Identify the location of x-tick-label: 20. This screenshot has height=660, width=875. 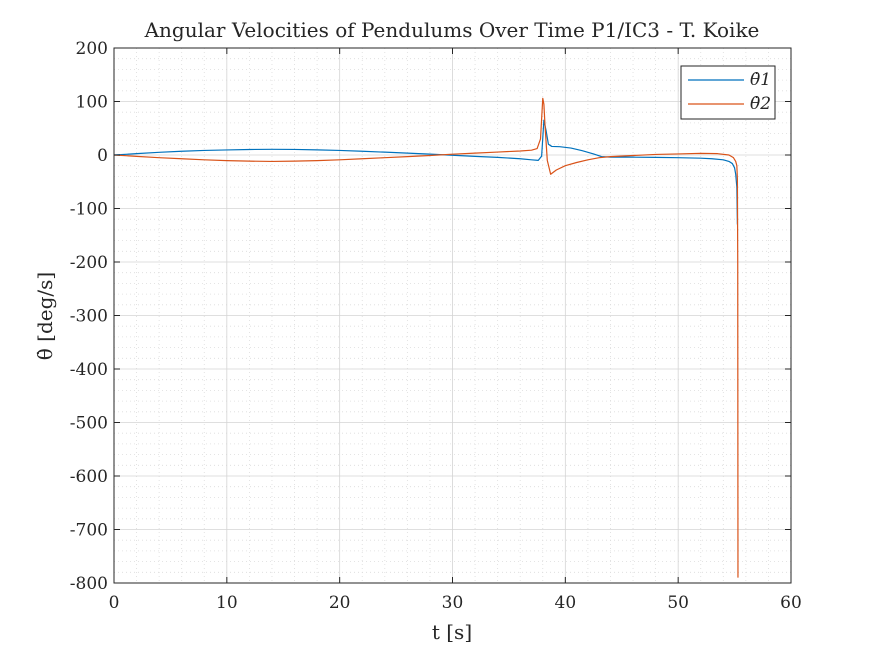
(340, 603).